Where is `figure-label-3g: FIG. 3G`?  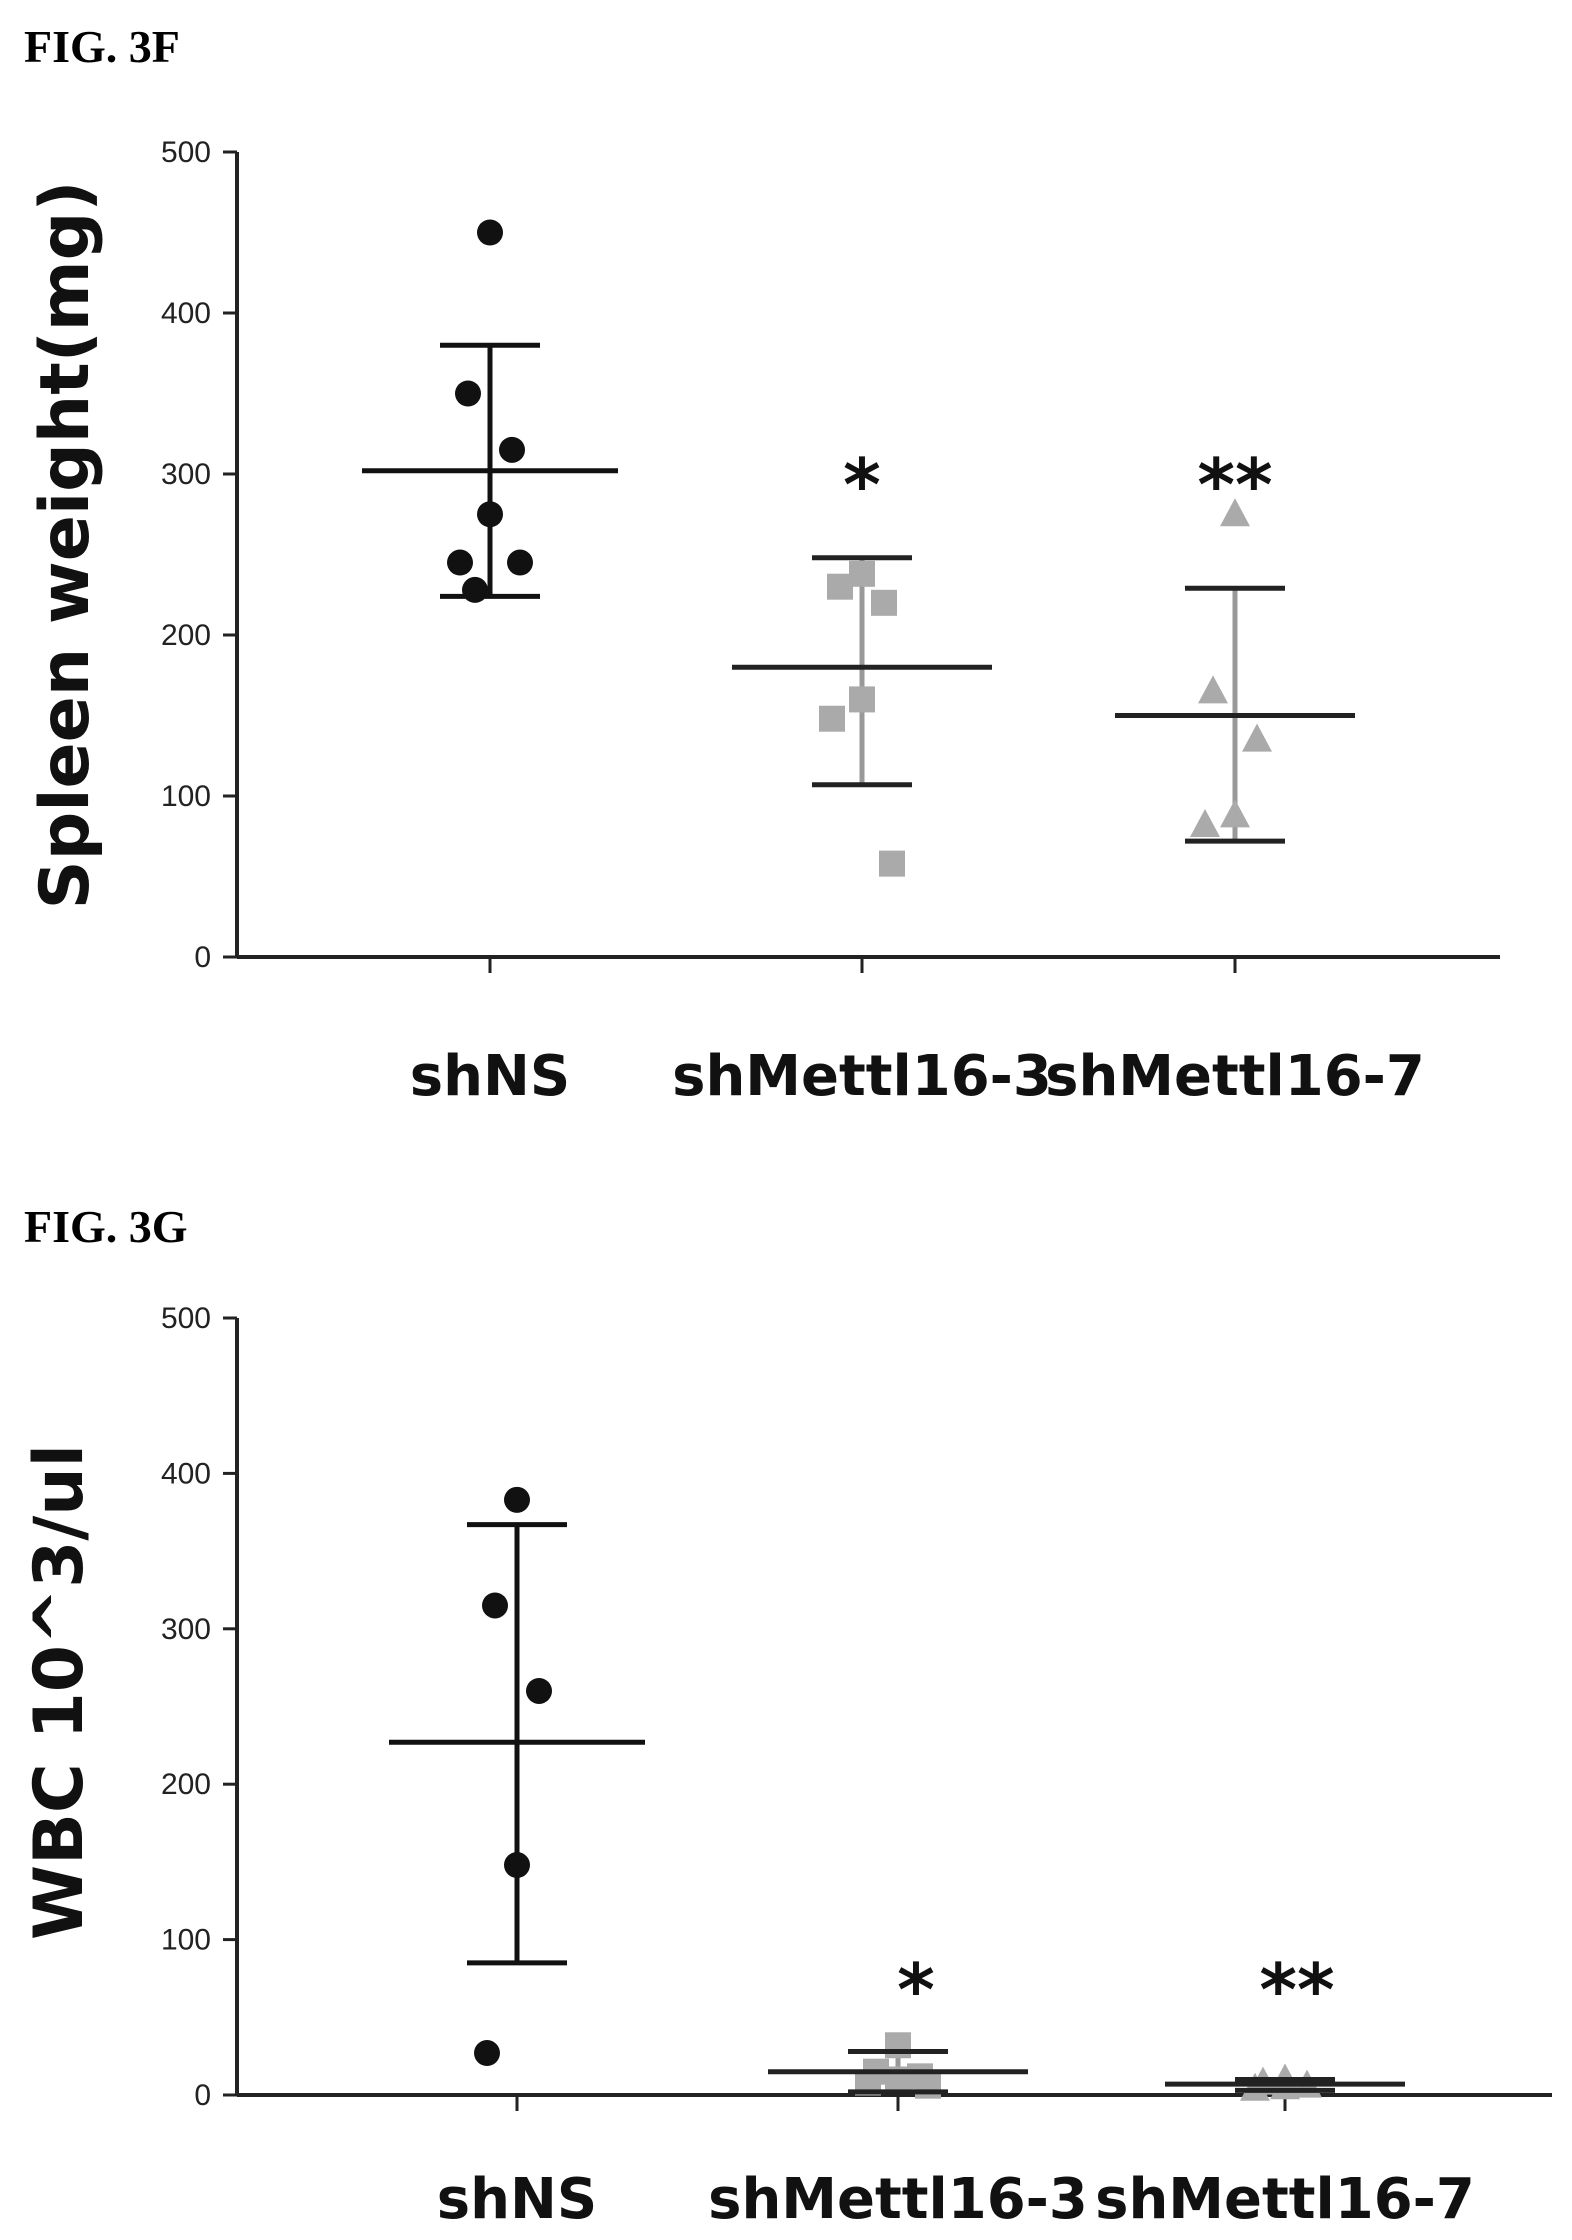
figure-label-3g: FIG. 3G is located at coordinates (106, 1226).